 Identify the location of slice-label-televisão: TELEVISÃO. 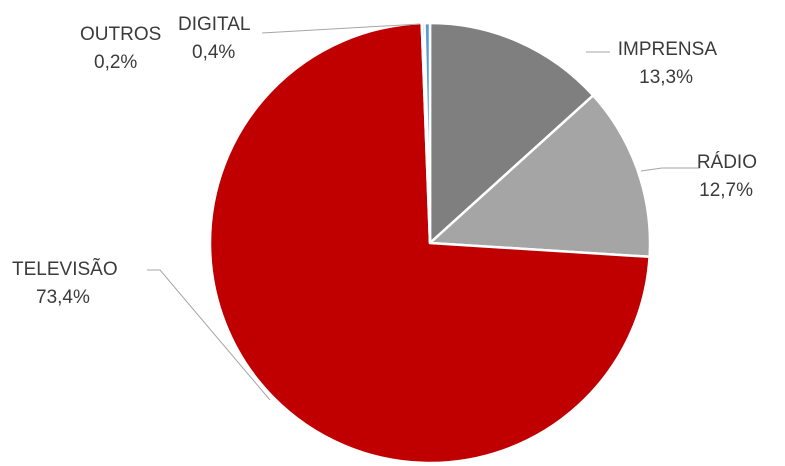
(65, 269).